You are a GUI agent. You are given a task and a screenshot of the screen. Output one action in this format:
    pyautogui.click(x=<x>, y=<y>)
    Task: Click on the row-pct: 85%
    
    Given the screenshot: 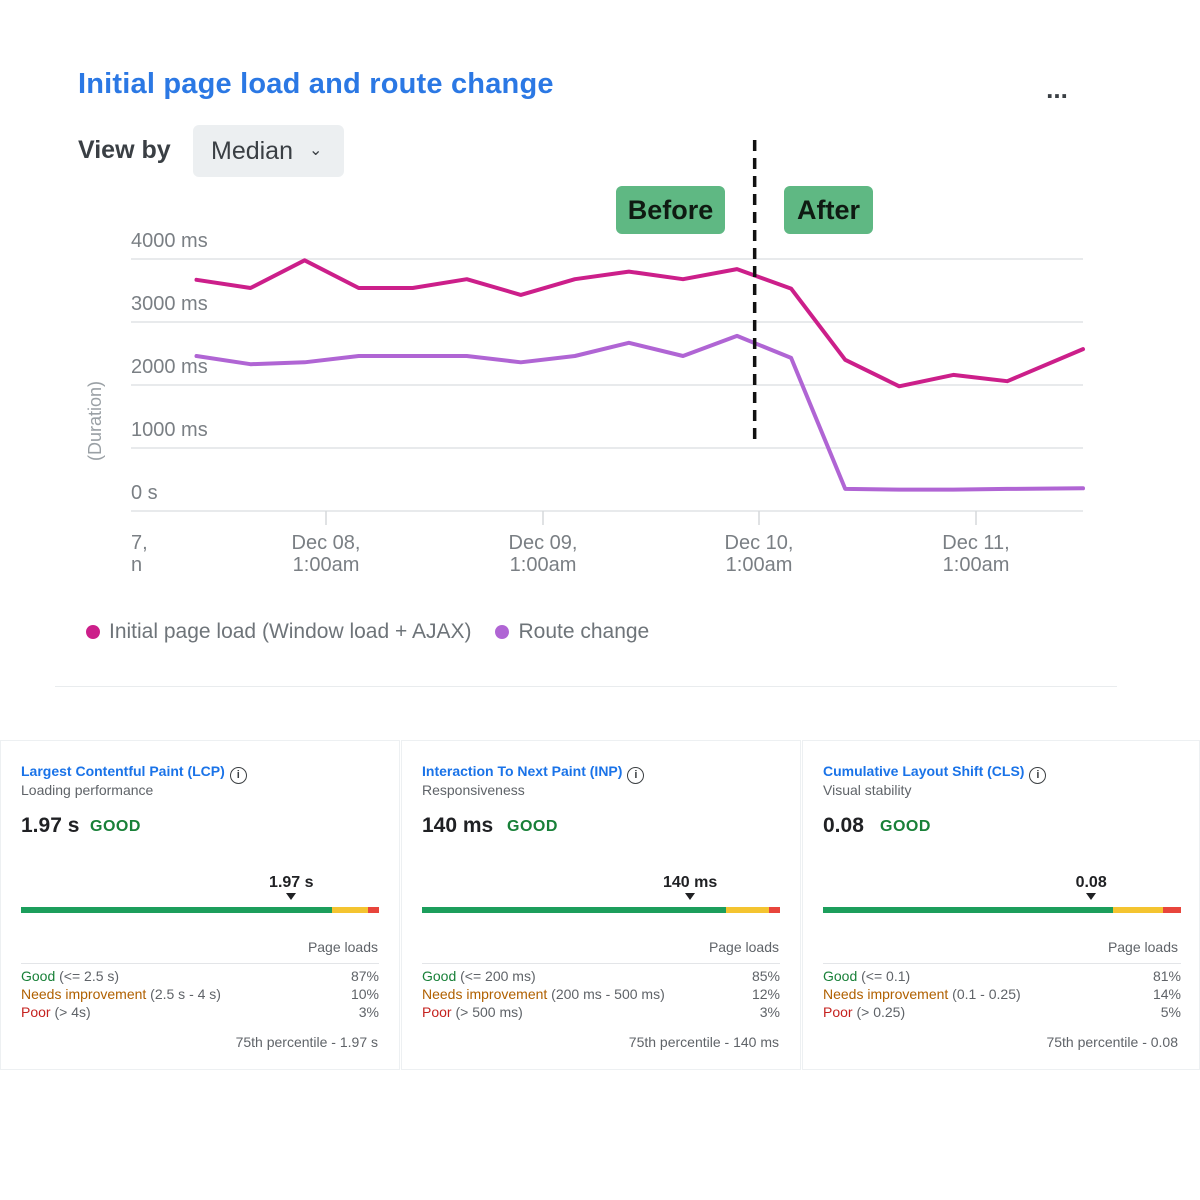 What is the action you would take?
    pyautogui.click(x=765, y=976)
    